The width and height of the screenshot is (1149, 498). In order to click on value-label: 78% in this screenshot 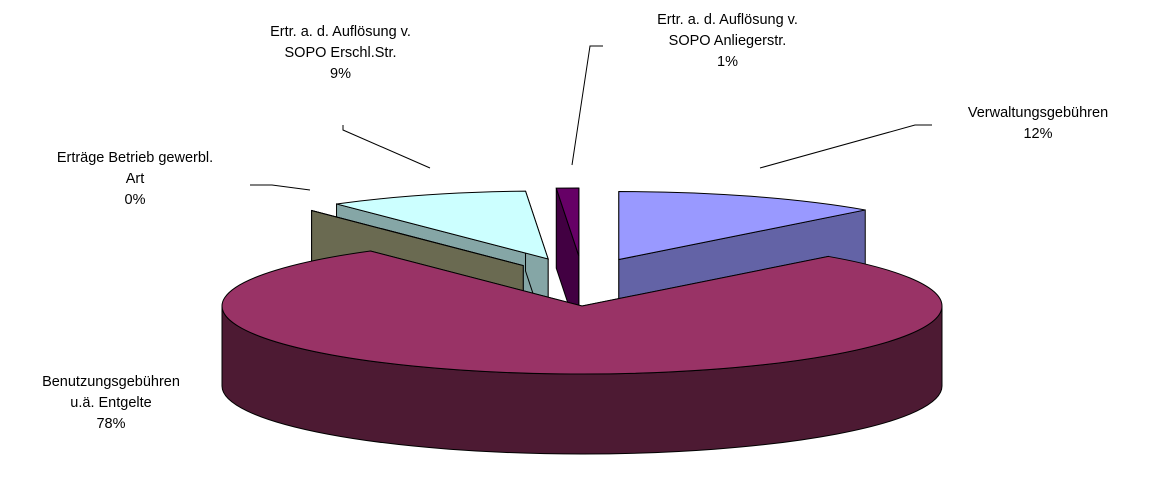, I will do `click(111, 424)`.